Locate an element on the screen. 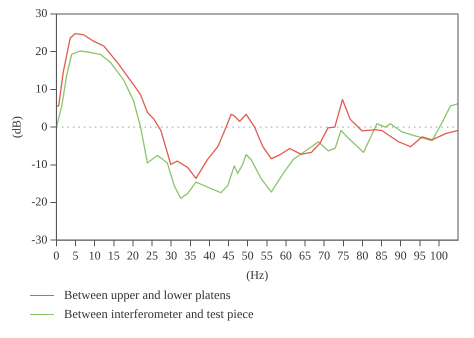 The image size is (474, 338). x-tick-label: 15 is located at coordinates (114, 255).